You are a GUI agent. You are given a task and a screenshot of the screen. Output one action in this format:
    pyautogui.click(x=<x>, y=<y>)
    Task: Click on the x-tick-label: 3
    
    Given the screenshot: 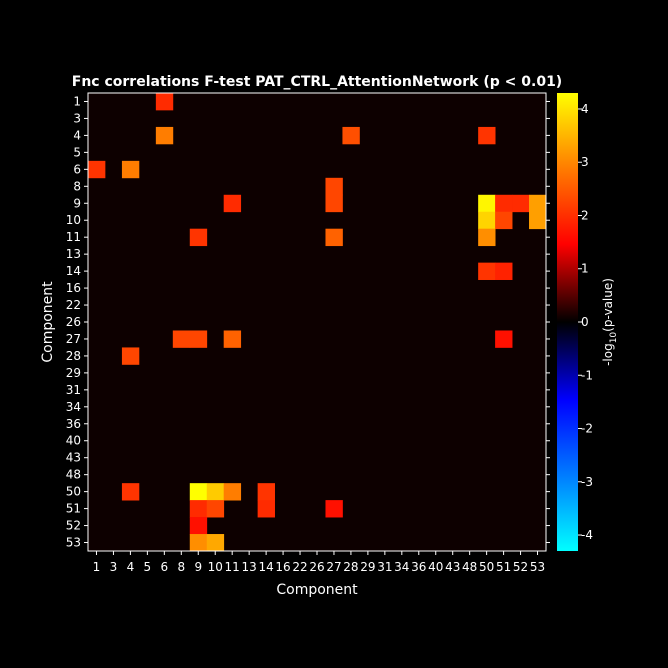 What is the action you would take?
    pyautogui.click(x=114, y=567)
    